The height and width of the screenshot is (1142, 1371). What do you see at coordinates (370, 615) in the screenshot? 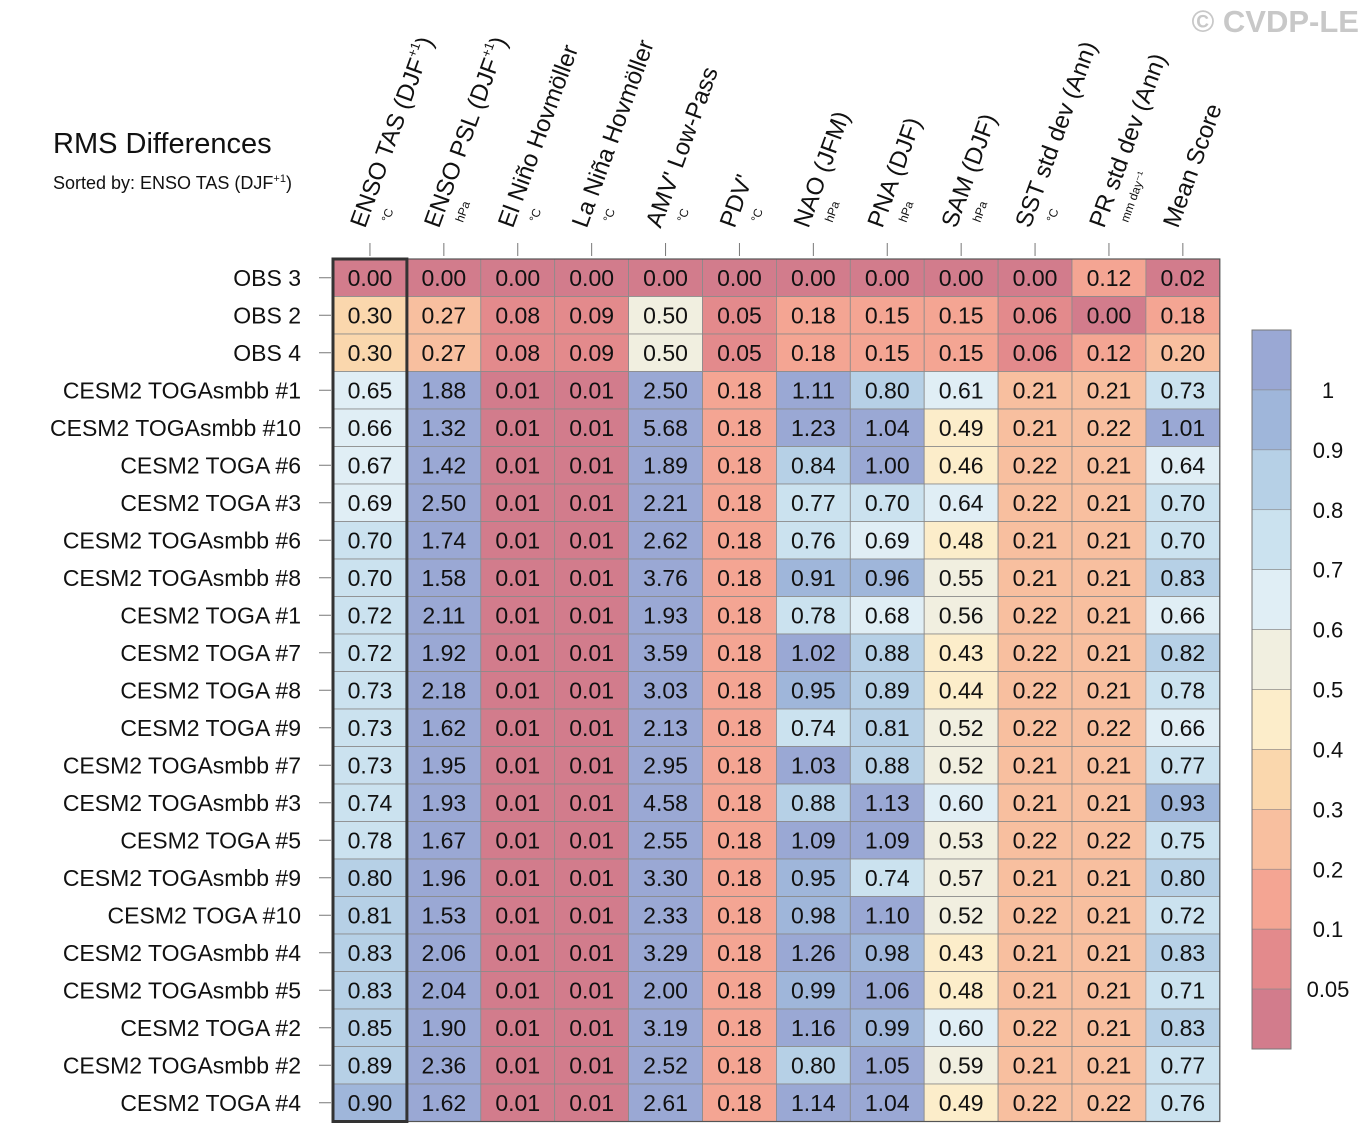
I see `cell-value: 0.72` at bounding box center [370, 615].